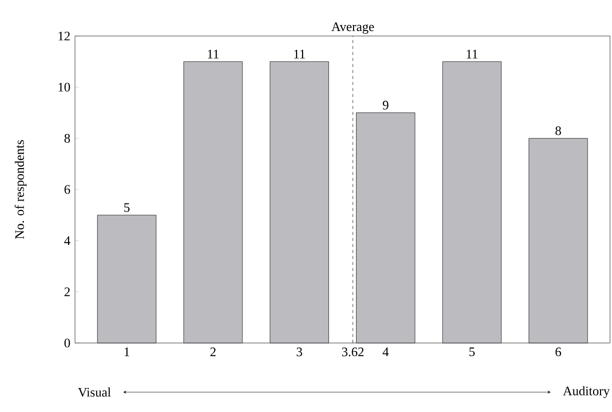 This screenshot has width=612, height=412. What do you see at coordinates (127, 207) in the screenshot?
I see `data-label: 5` at bounding box center [127, 207].